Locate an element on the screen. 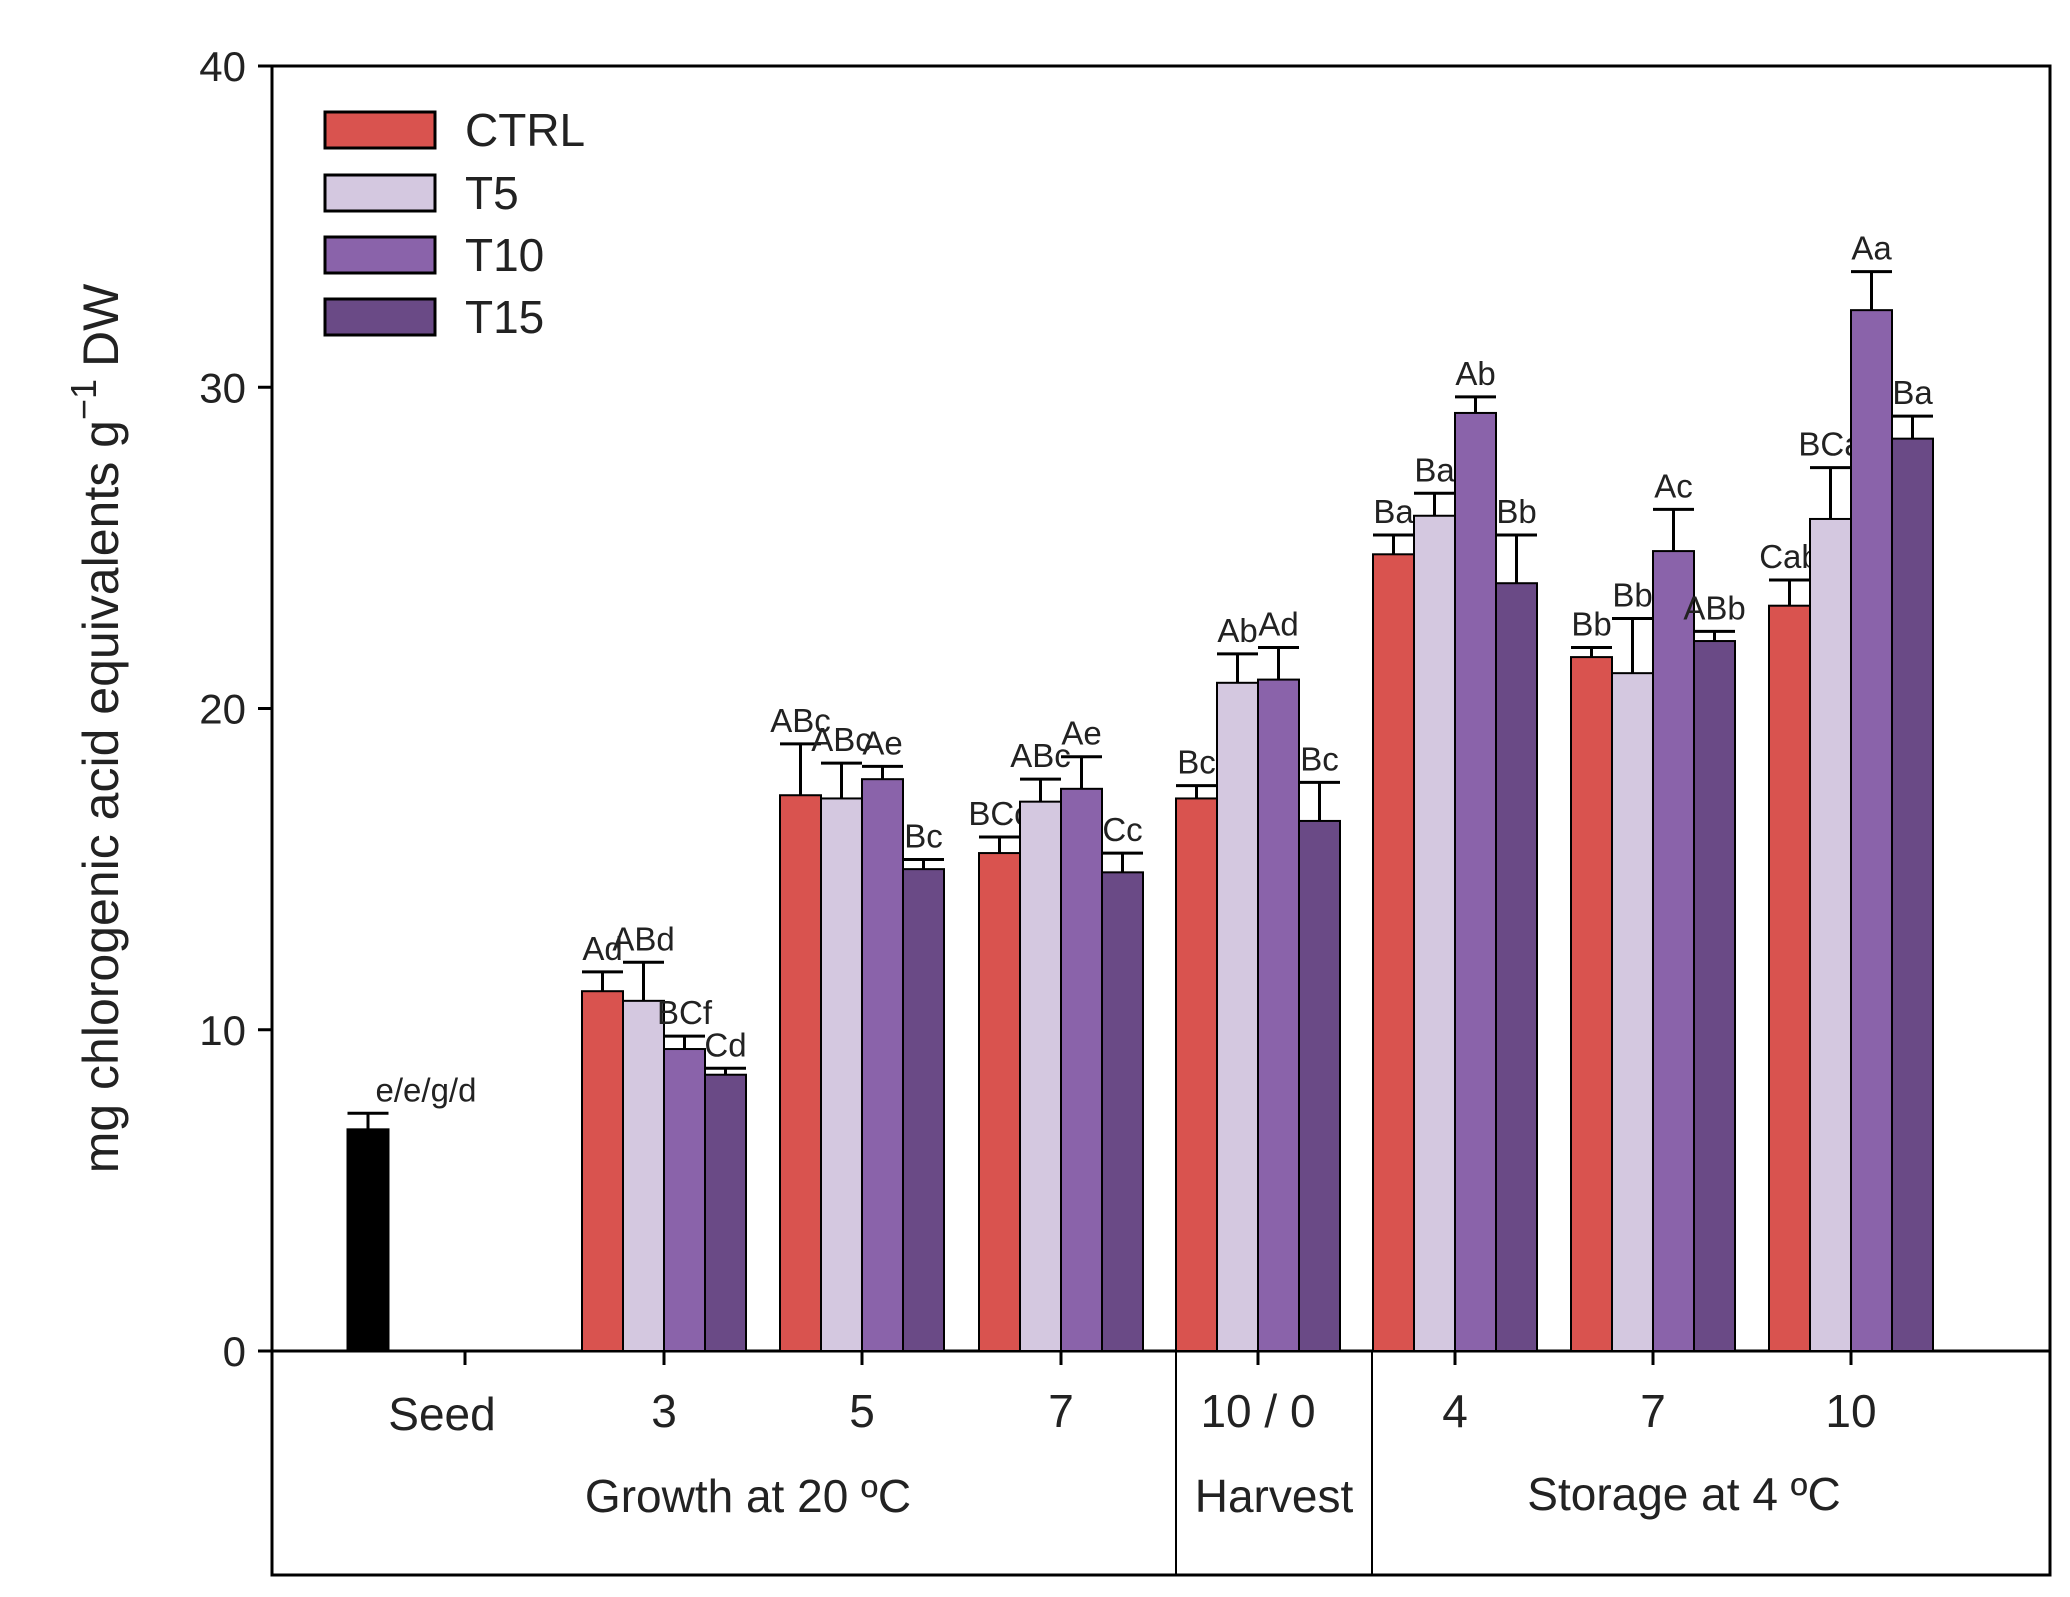  legend-label-t15: T15 is located at coordinates (504, 317).